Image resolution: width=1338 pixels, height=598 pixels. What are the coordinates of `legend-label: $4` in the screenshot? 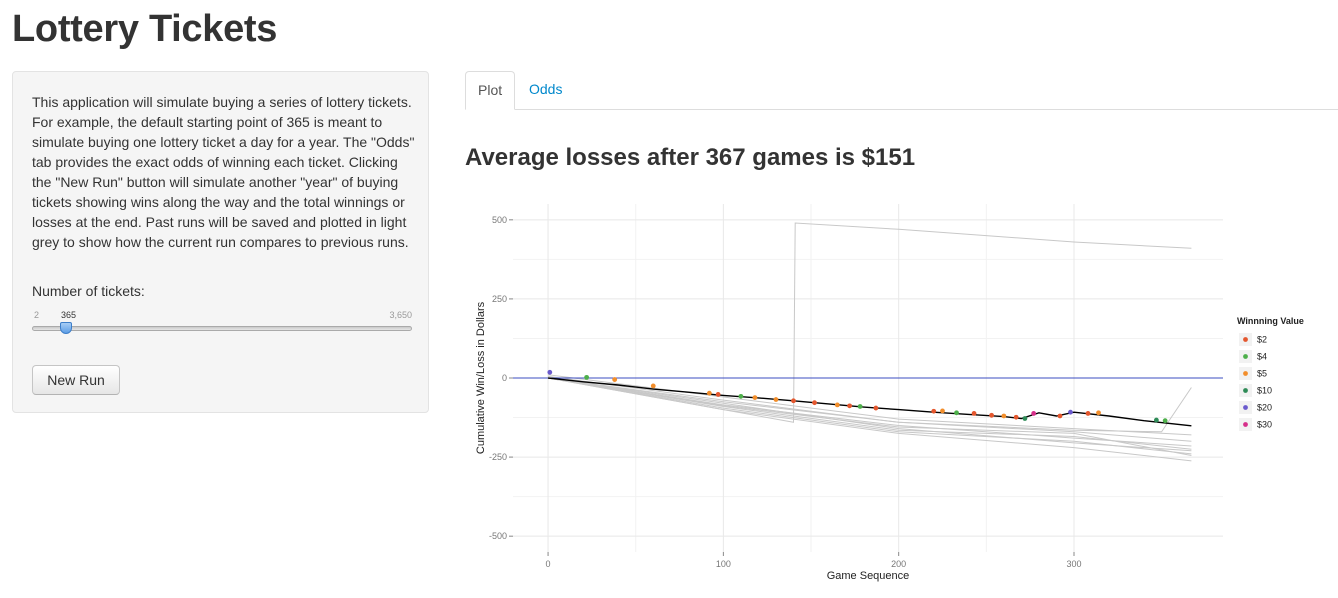 It's located at (1262, 357).